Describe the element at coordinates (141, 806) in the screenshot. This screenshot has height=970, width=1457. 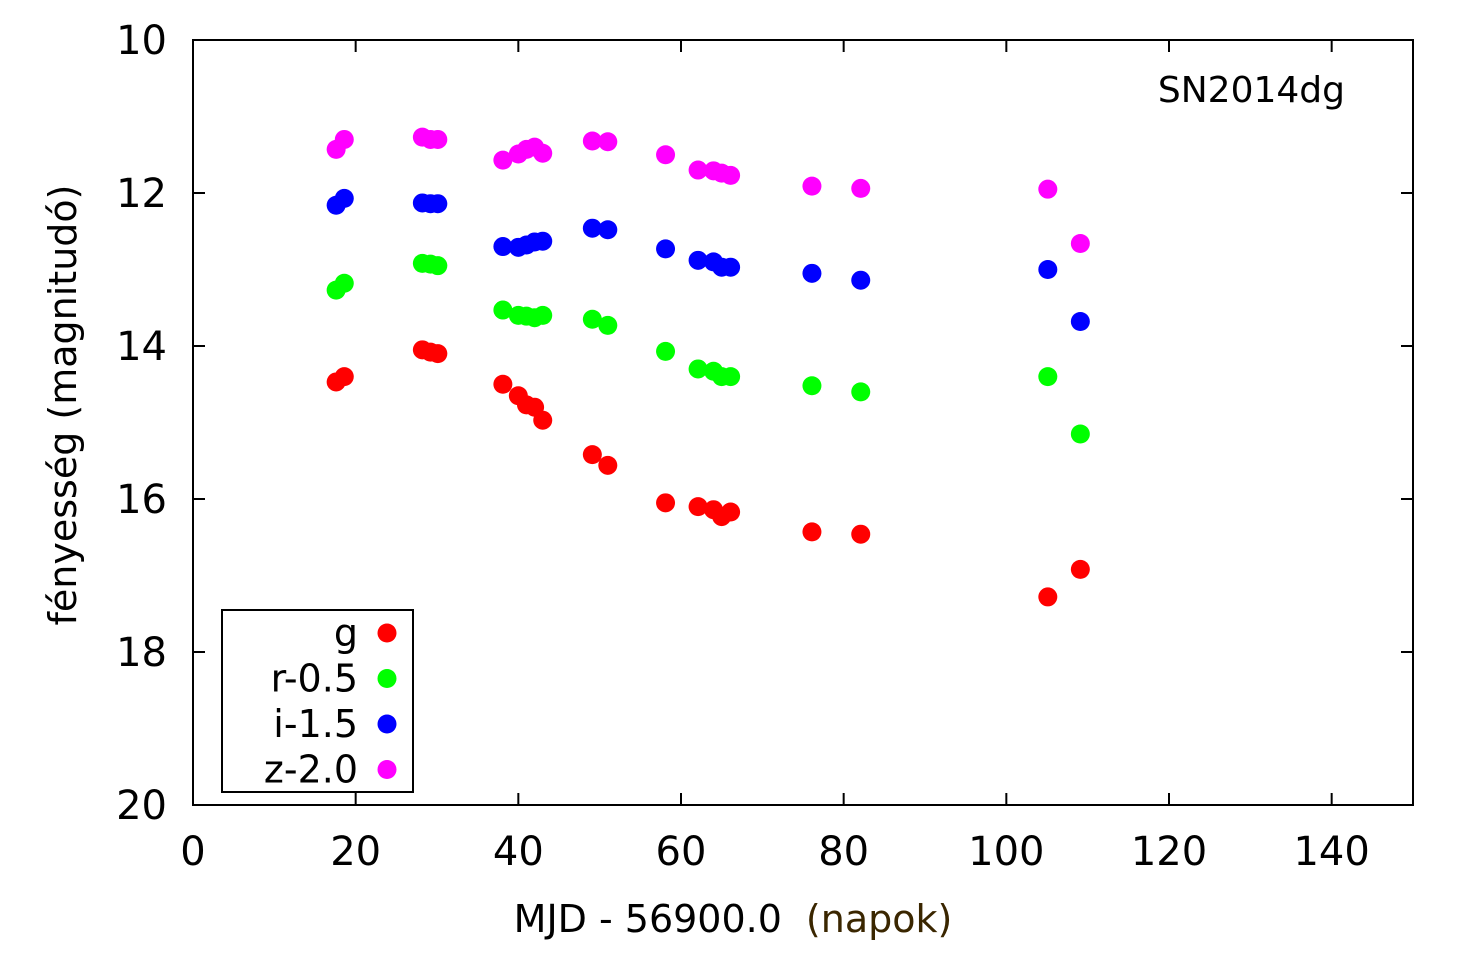
I see `y-tick-label: 20` at that location.